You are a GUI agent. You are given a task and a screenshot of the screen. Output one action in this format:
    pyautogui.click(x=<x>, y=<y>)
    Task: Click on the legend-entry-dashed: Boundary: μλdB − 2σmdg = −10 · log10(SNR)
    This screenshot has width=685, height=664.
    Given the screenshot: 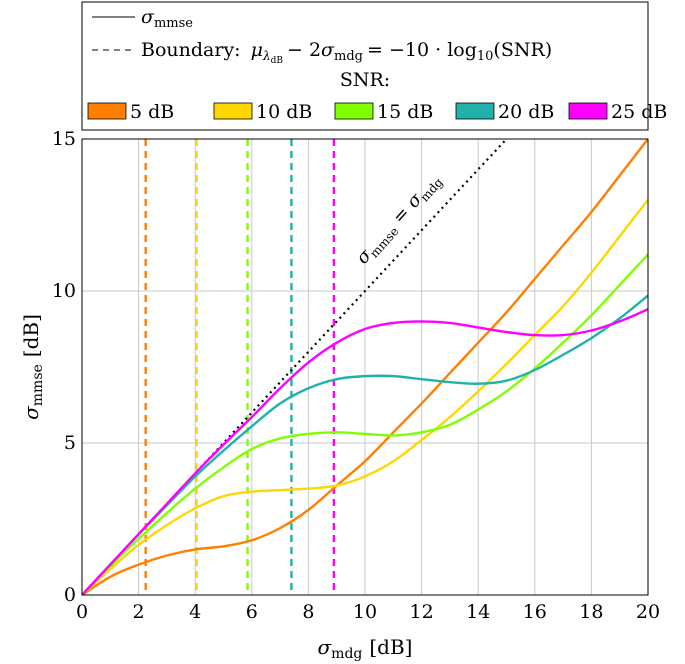 What is the action you would take?
    pyautogui.click(x=322, y=52)
    